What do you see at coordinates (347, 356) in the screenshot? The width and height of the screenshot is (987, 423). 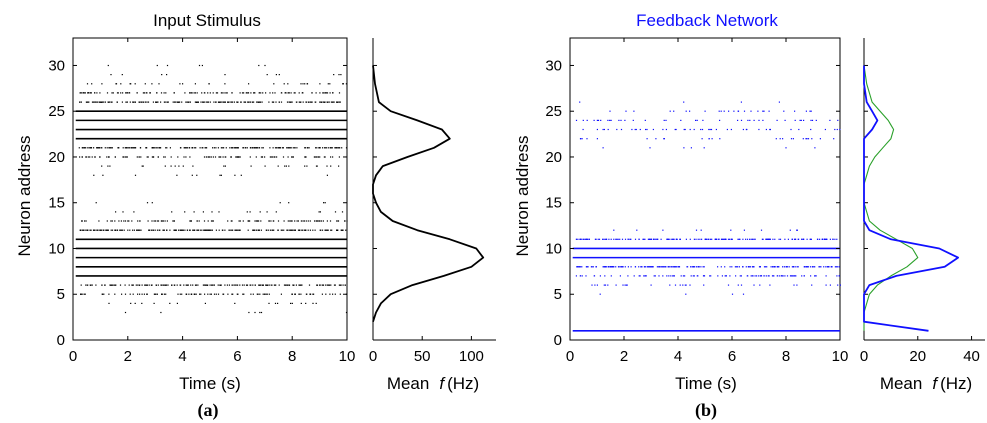 I see `x-tick-label: 10` at bounding box center [347, 356].